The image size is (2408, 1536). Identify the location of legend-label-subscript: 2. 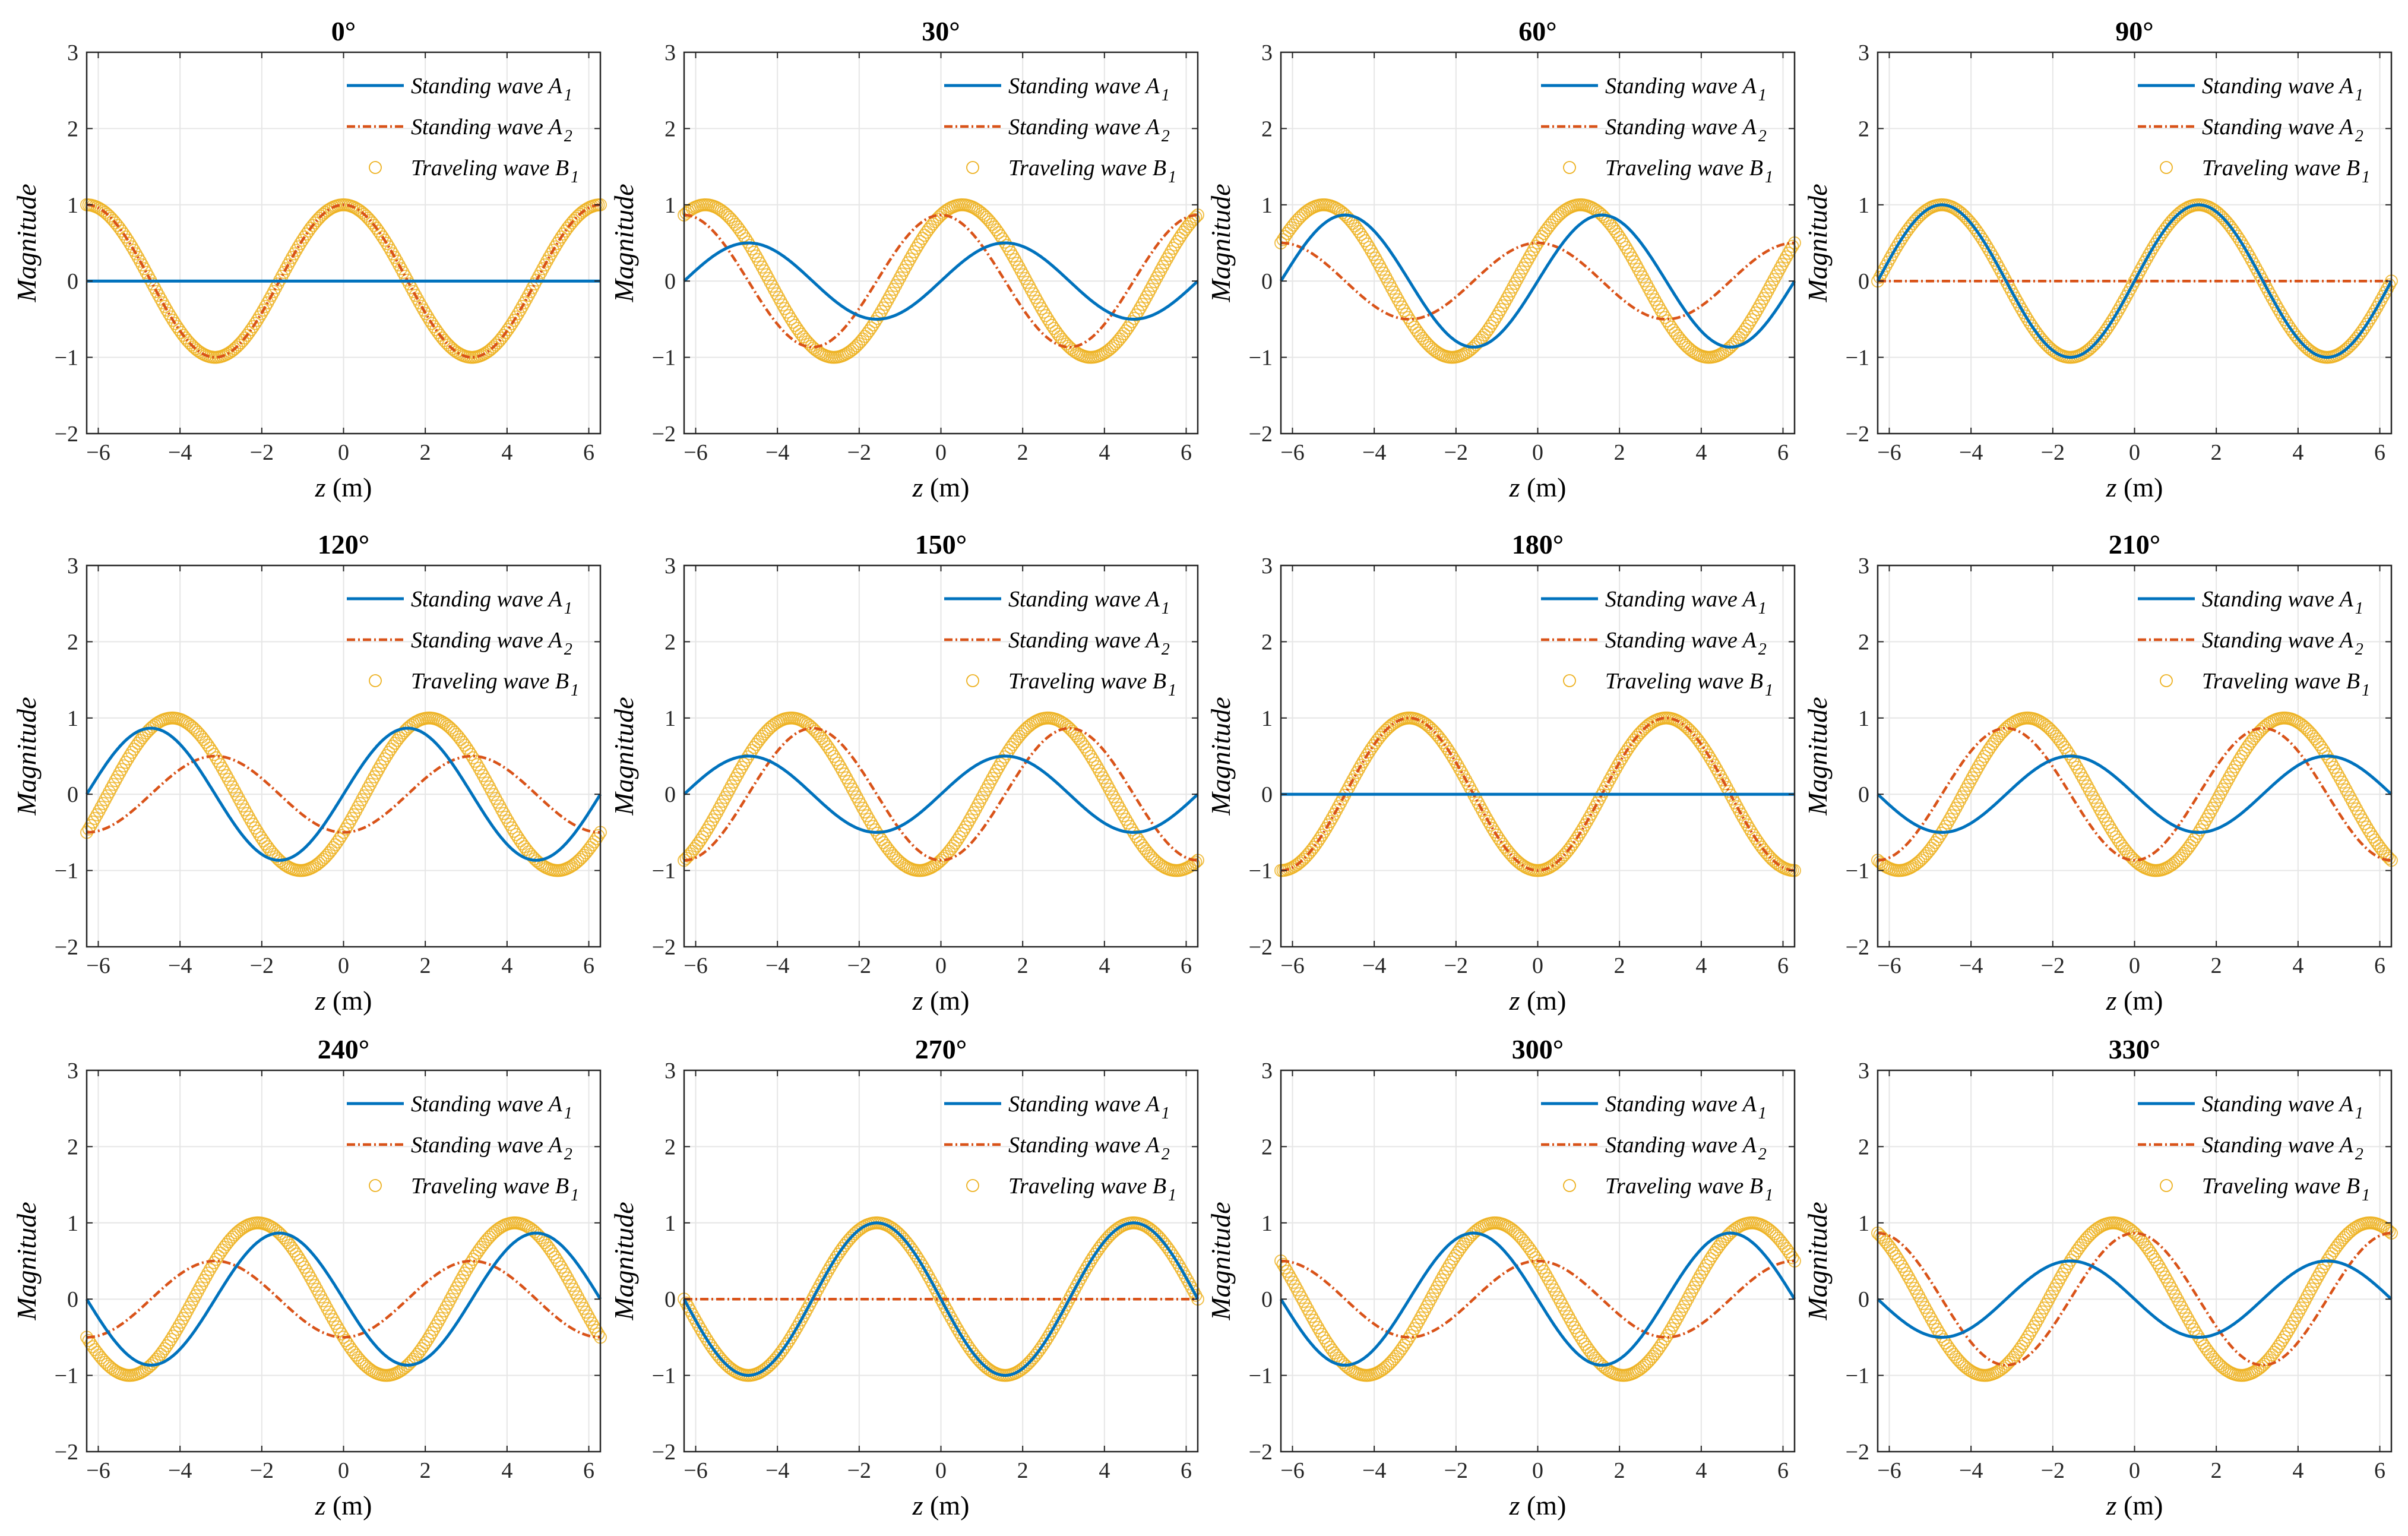
(568, 649).